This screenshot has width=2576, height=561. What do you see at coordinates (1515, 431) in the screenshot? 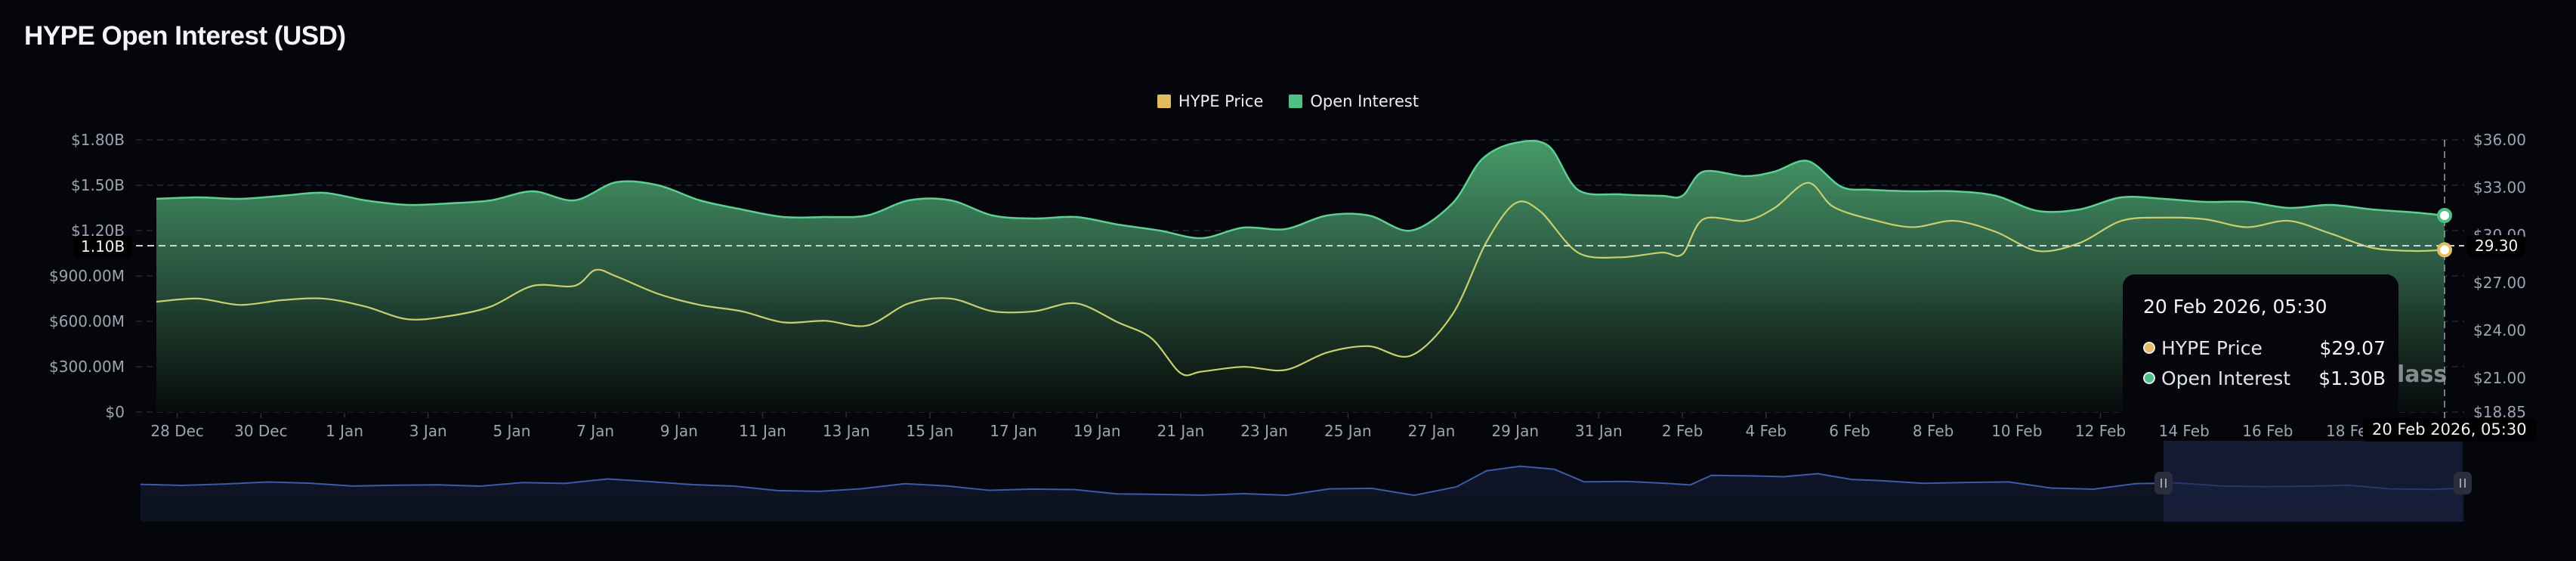
I see `x-axis-tick-label: 29 Jan` at bounding box center [1515, 431].